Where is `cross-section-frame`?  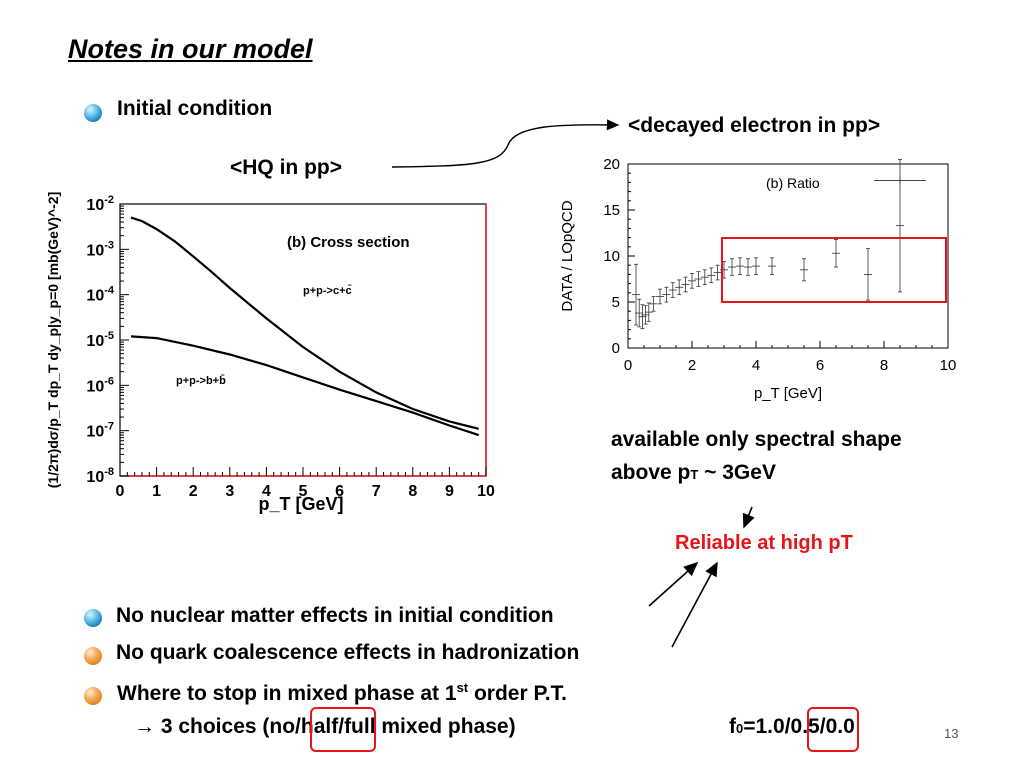
cross-section-frame is located at coordinates (303, 340).